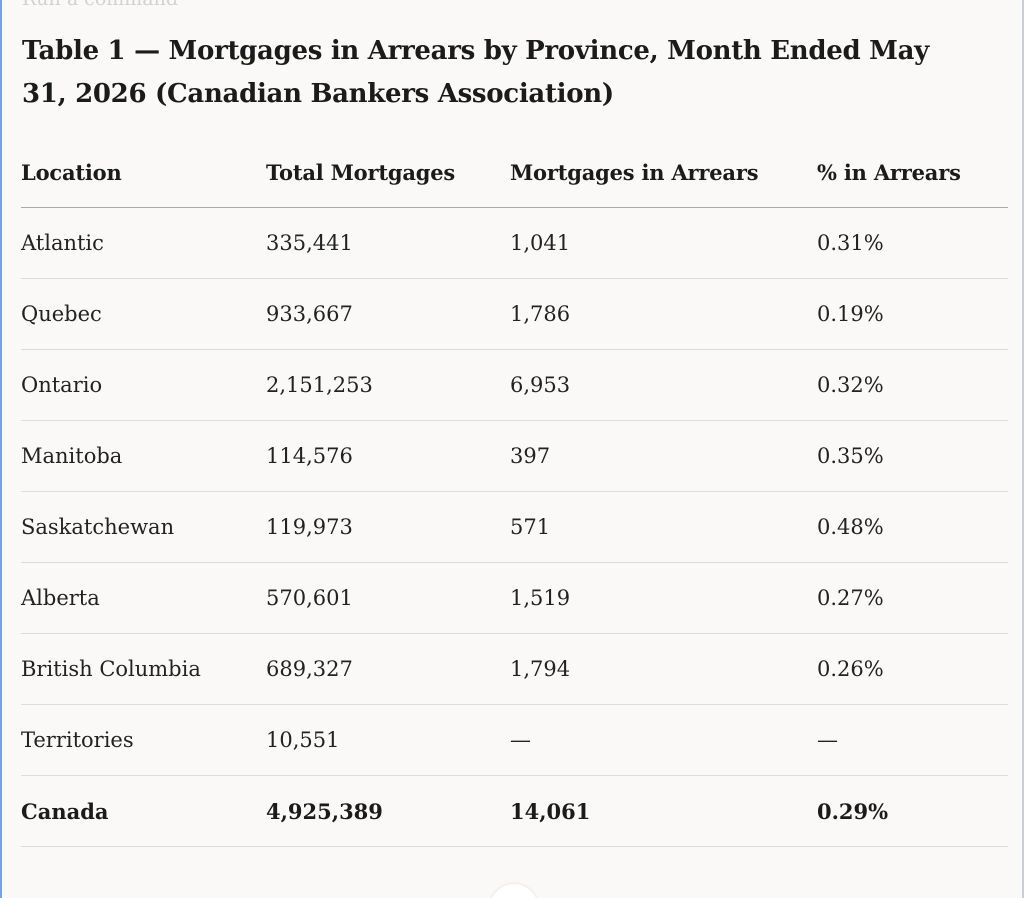 Image resolution: width=1024 pixels, height=898 pixels. Describe the element at coordinates (388, 669) in the screenshot. I see `cell-total-mortgages: 689,327` at that location.